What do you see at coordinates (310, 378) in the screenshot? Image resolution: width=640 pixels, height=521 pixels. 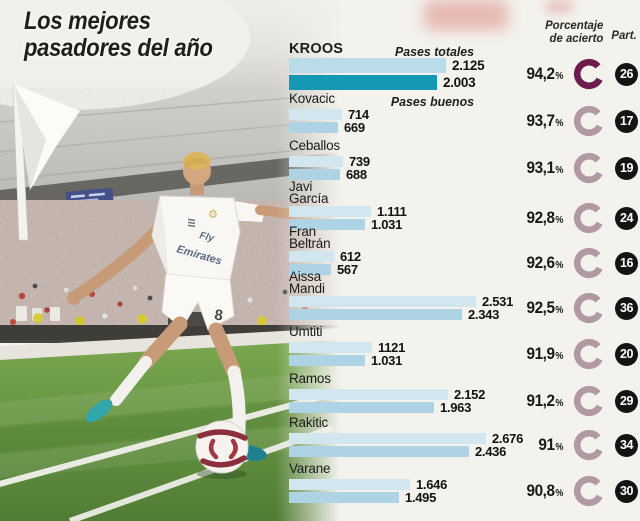 I see `player-name: Ramos` at bounding box center [310, 378].